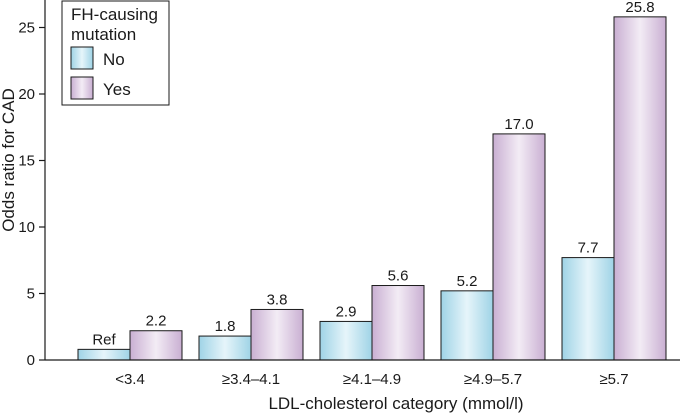 This screenshot has height=416, width=685. I want to click on y-axis-ticks: 0 5 10 15 20 25, so click(31, 194).